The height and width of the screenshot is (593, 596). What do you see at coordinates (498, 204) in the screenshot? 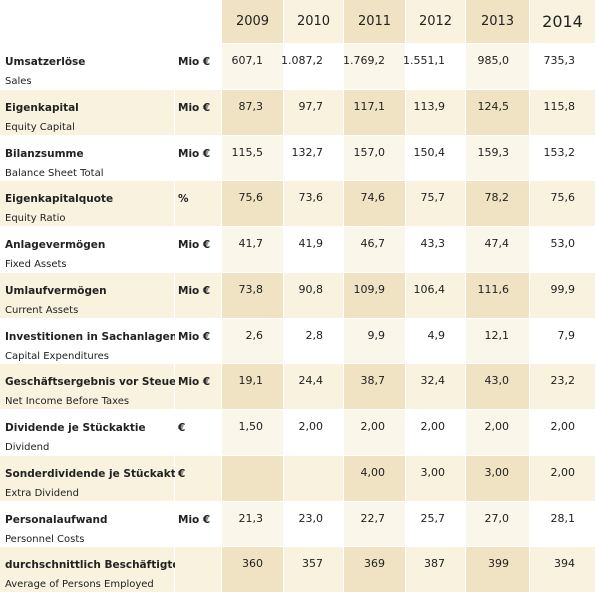
I see `value-cell: 78,2` at bounding box center [498, 204].